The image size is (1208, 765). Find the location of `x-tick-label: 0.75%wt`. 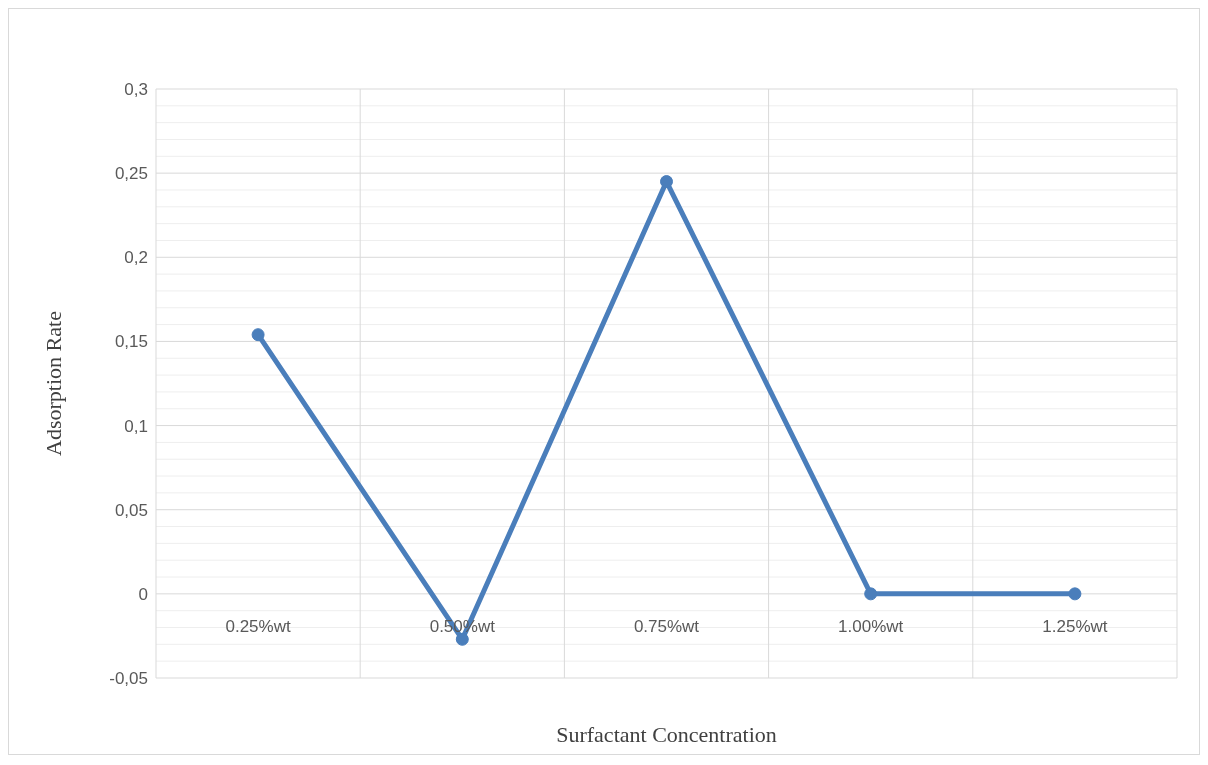

x-tick-label: 0.75%wt is located at coordinates (666, 626).